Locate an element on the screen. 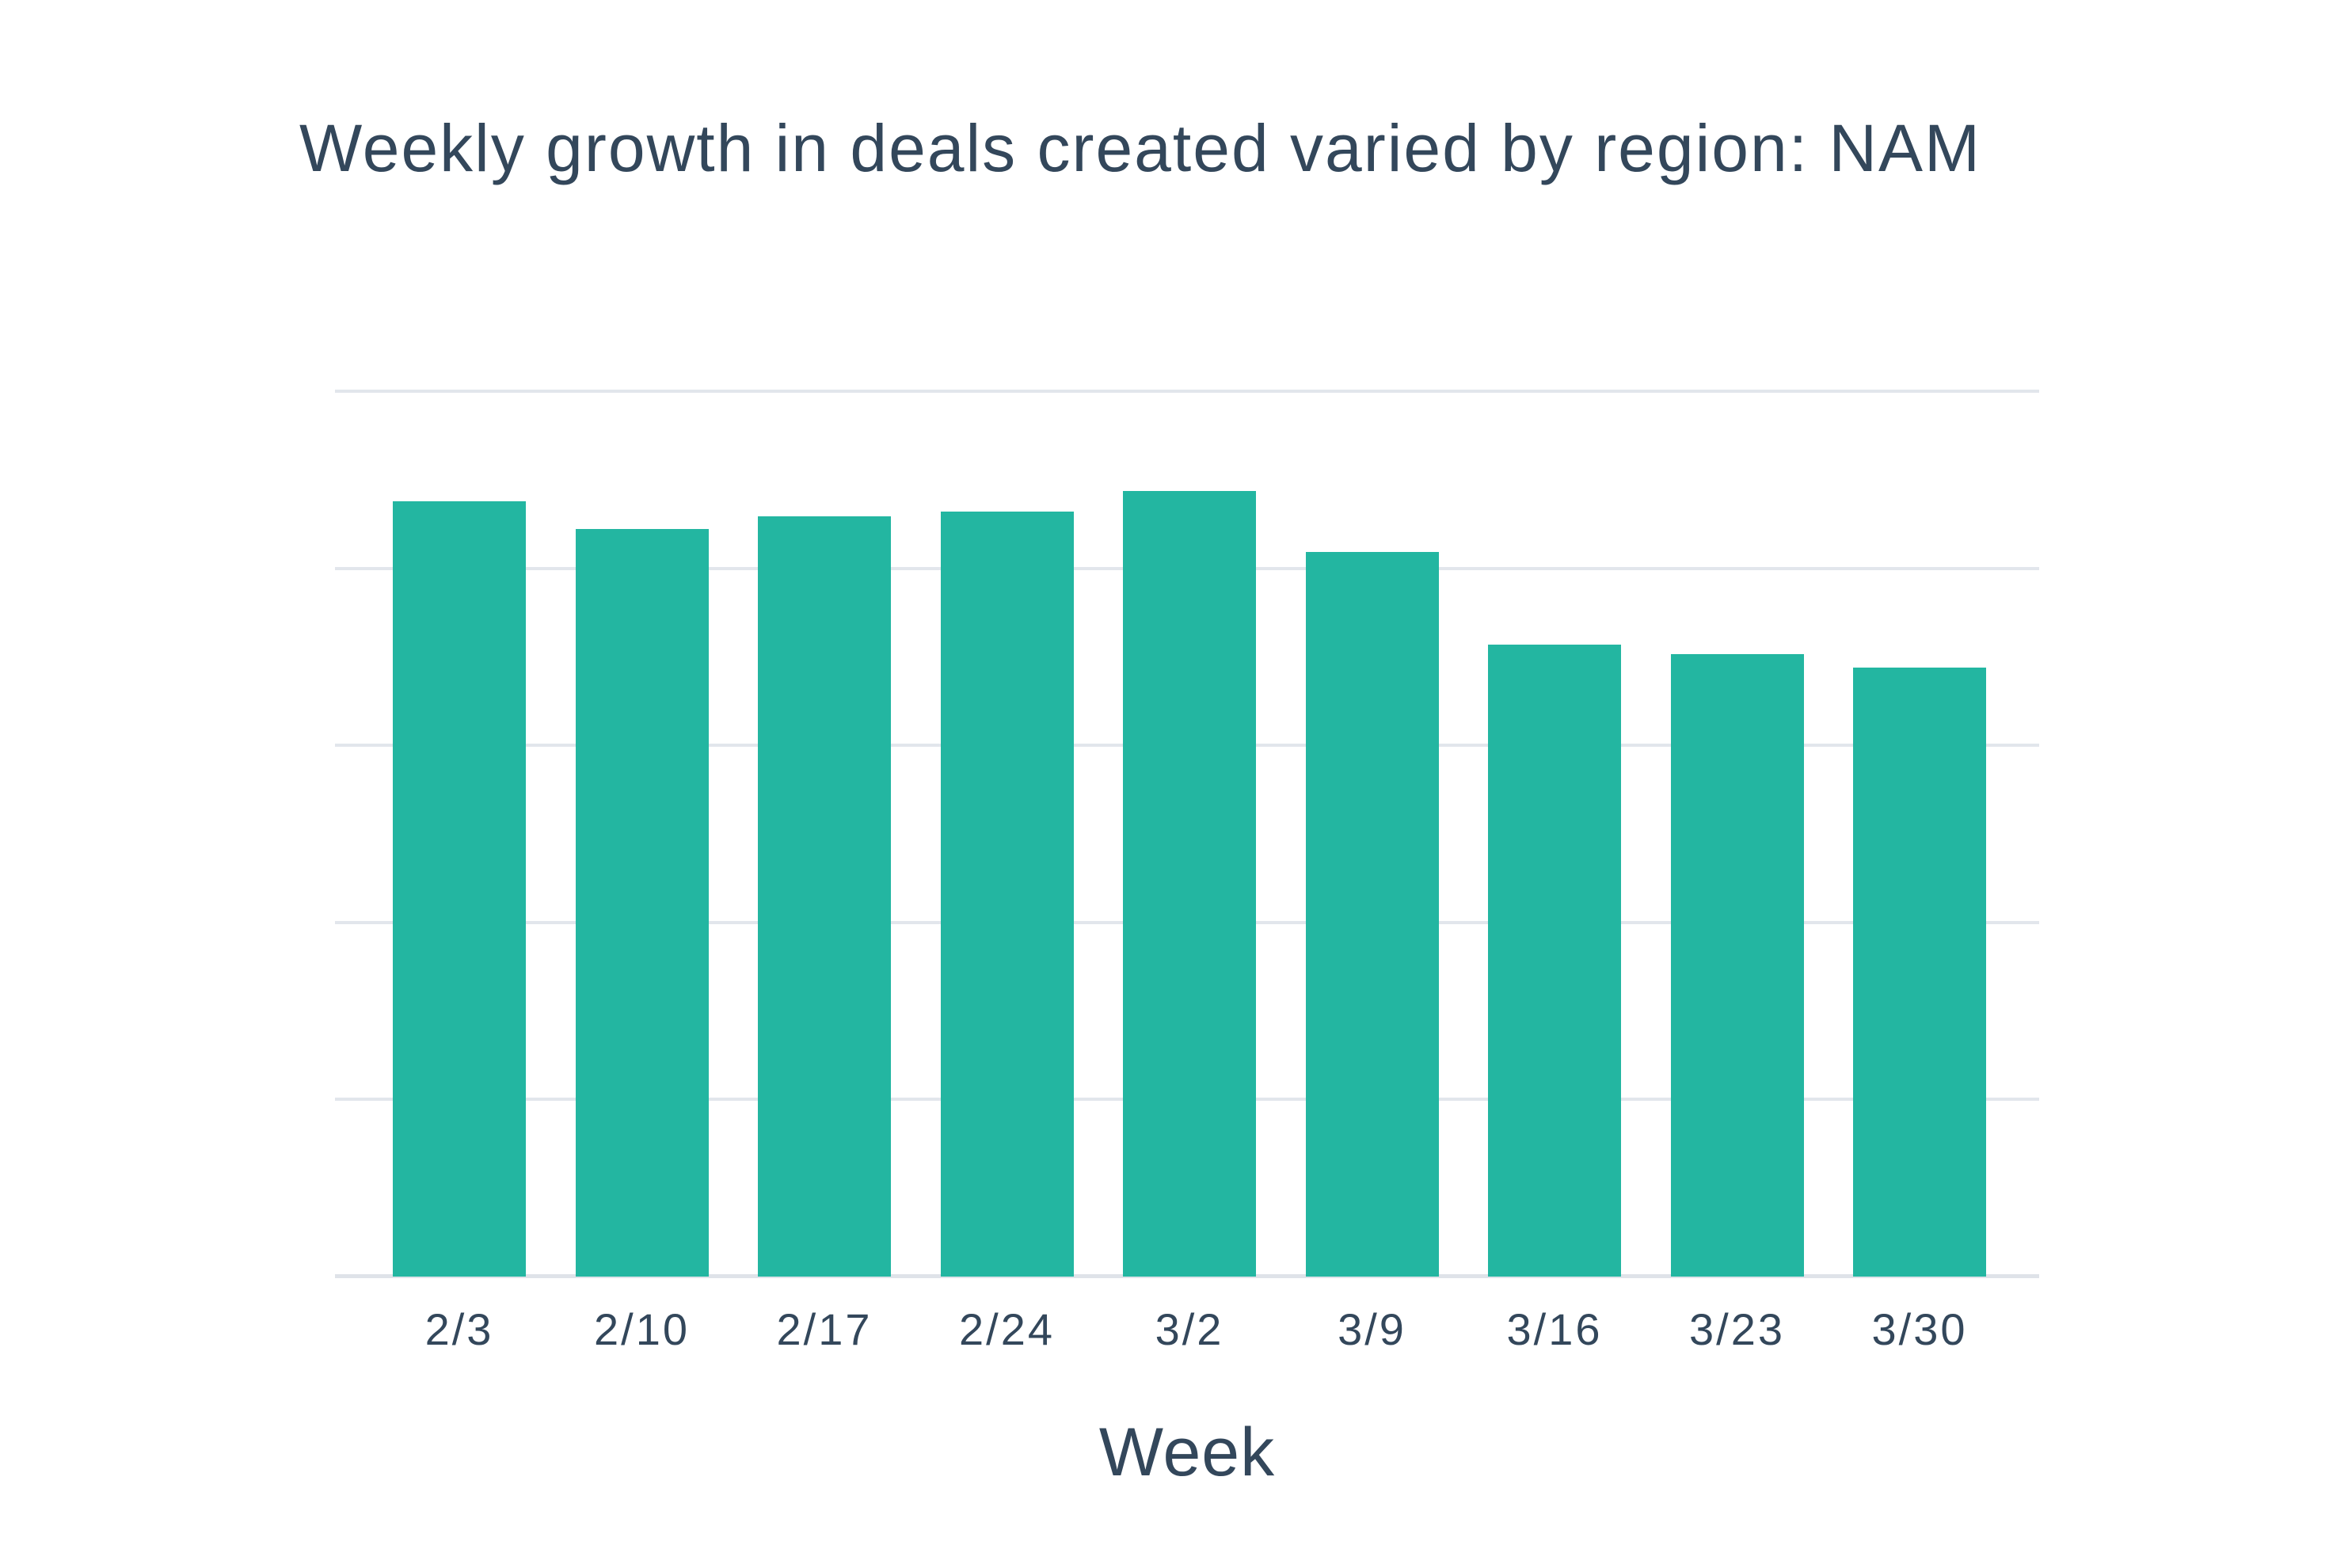 The height and width of the screenshot is (1568, 2329). x-tick-label: 3/9 is located at coordinates (1372, 1329).